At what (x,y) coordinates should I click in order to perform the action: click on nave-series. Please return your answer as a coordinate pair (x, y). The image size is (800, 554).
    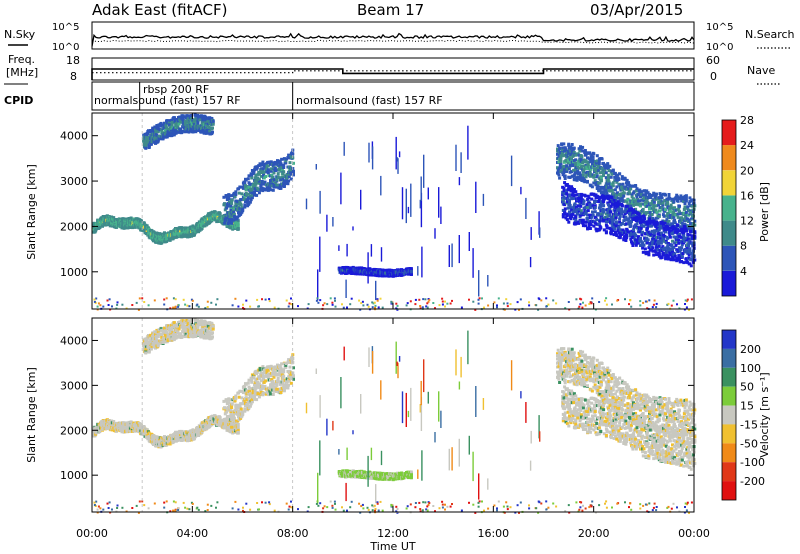
    Looking at the image, I should click on (393, 72).